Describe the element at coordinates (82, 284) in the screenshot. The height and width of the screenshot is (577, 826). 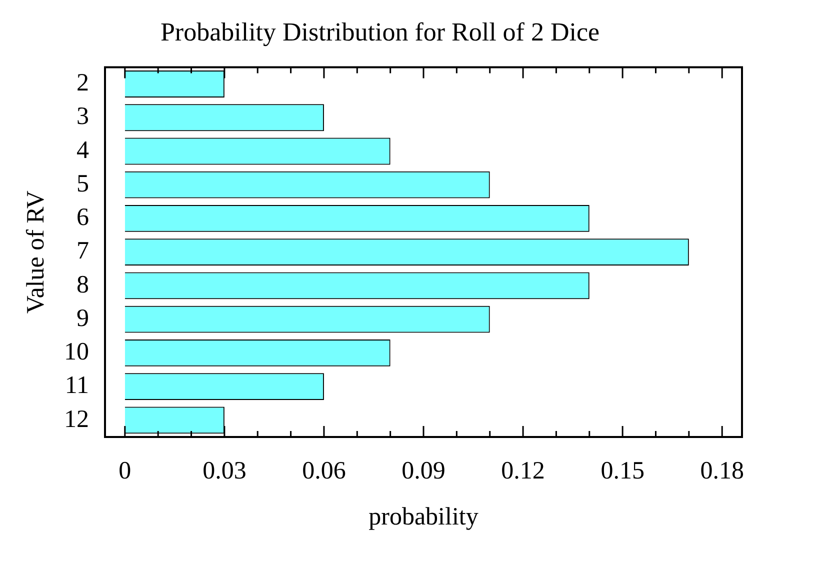
I see `y-tick-label: 8` at that location.